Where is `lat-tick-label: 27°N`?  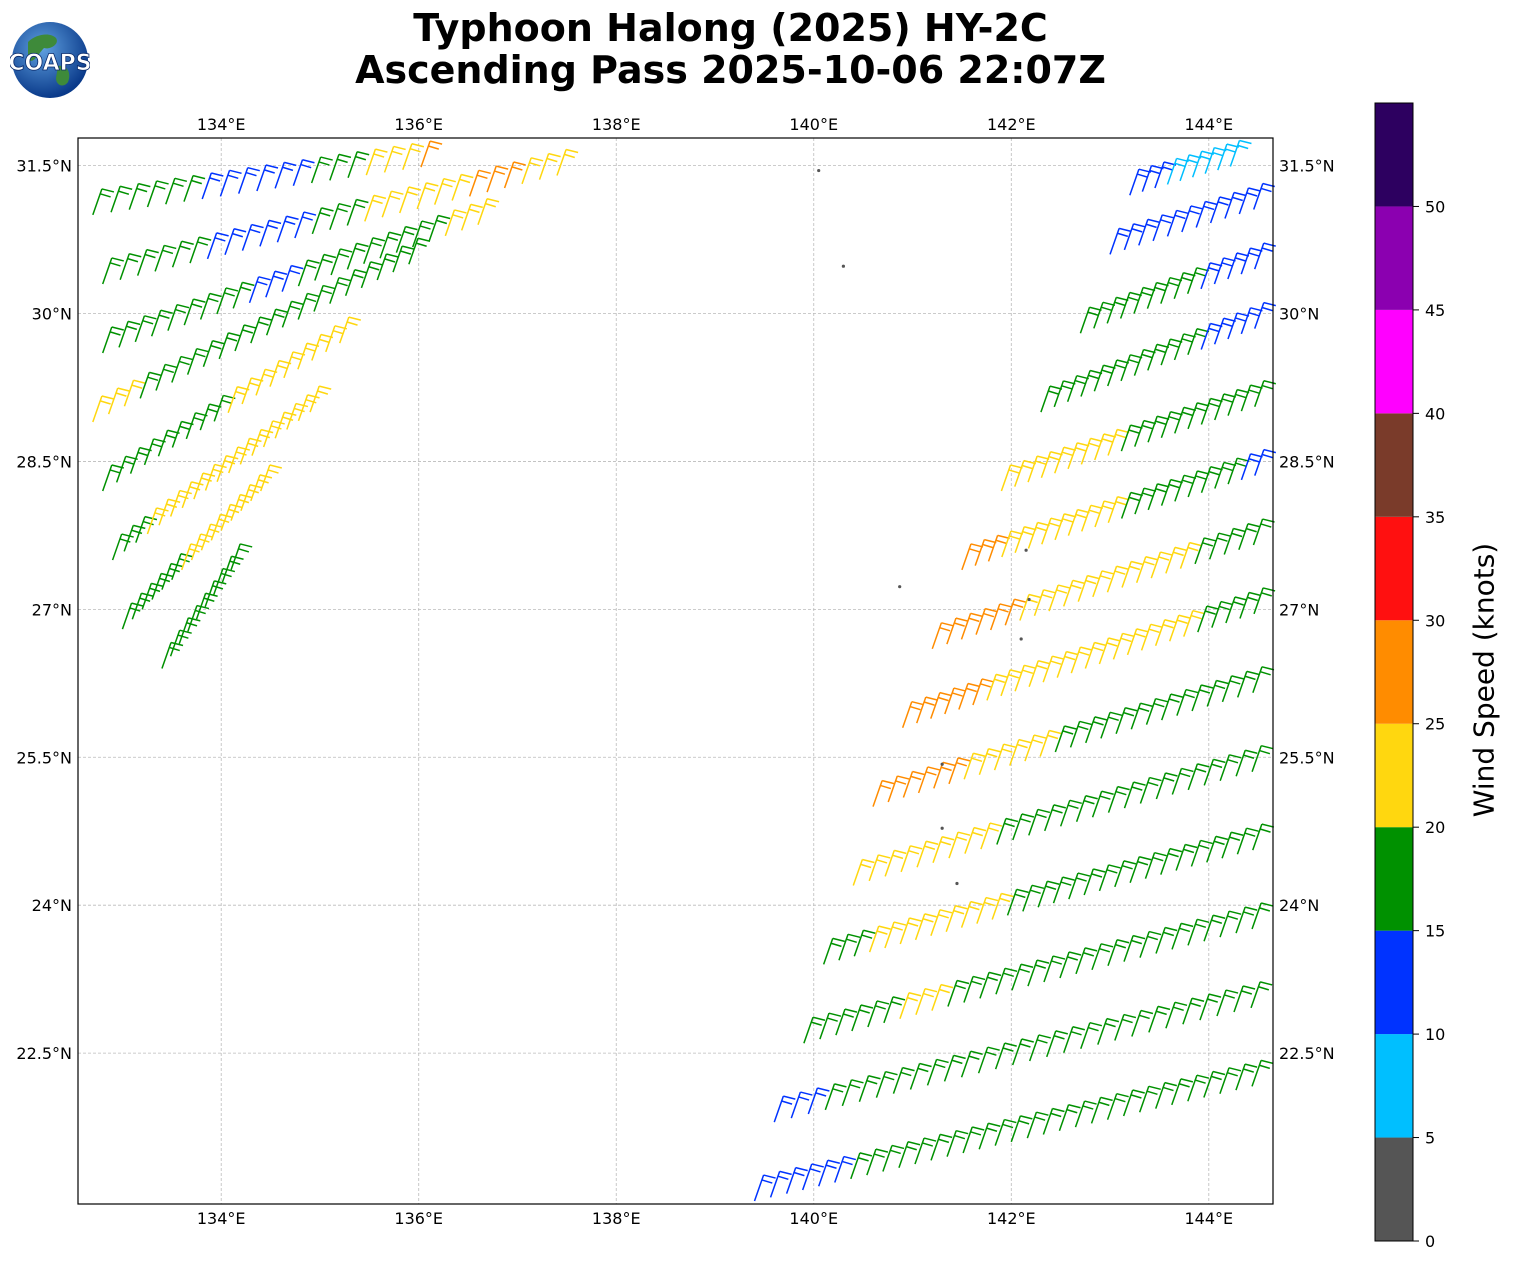
lat-tick-label: 27°N is located at coordinates (1299, 609).